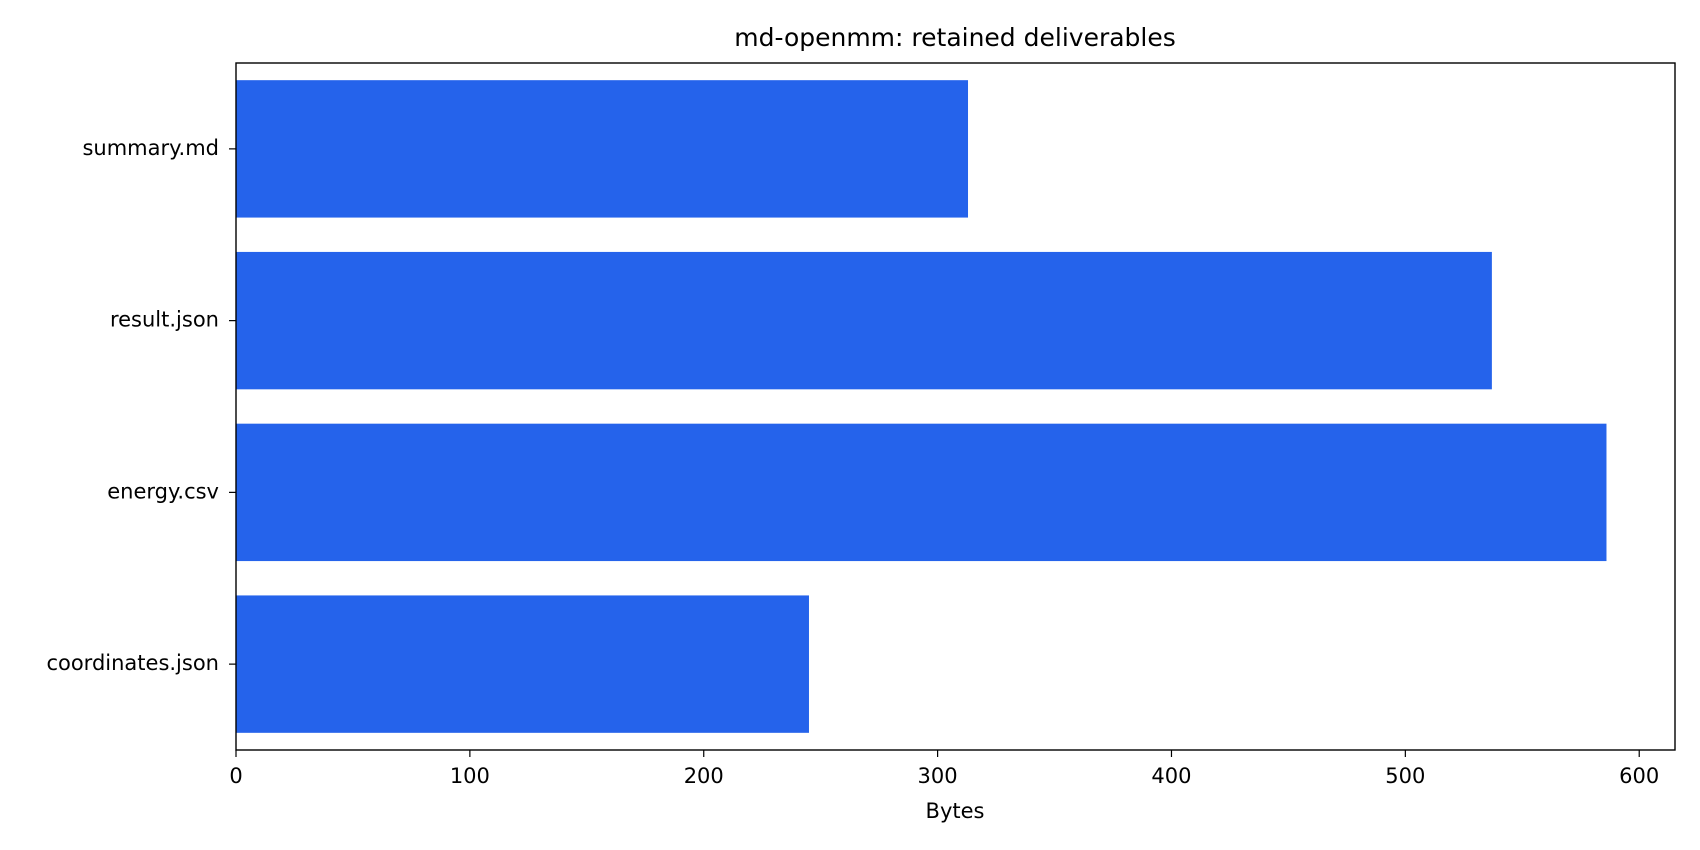 The image size is (1700, 850). I want to click on y-tick-label: energy.csv, so click(163, 491).